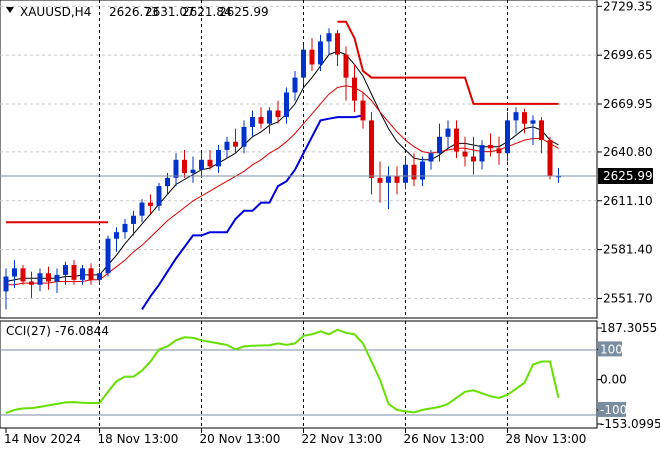 This screenshot has width=660, height=450. I want to click on cci-label: CCI(27), so click(28, 331).